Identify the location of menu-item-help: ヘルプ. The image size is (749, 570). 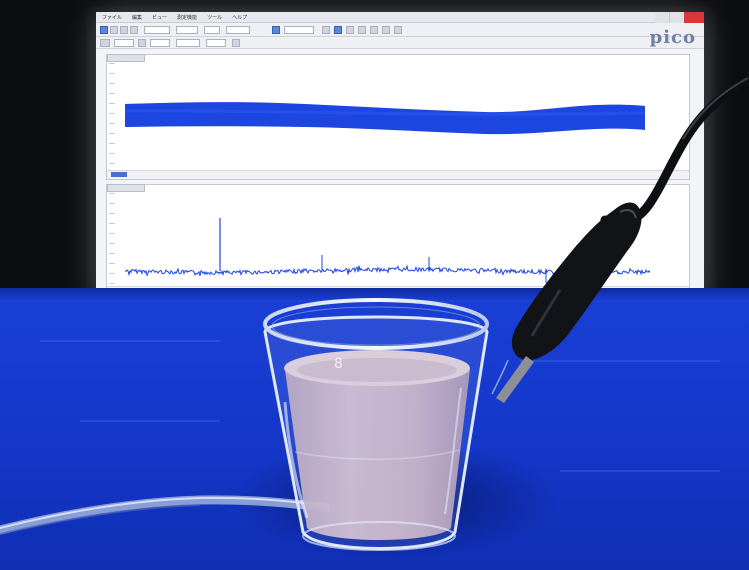
(240, 17).